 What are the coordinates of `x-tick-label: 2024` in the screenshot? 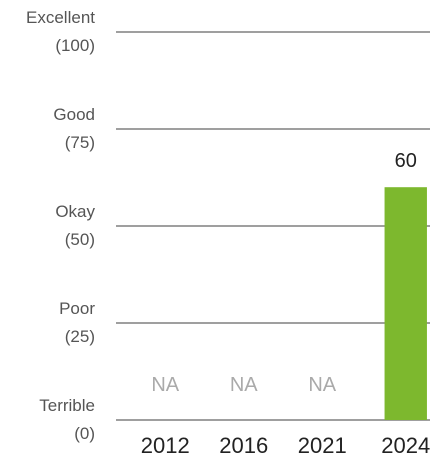 It's located at (406, 445).